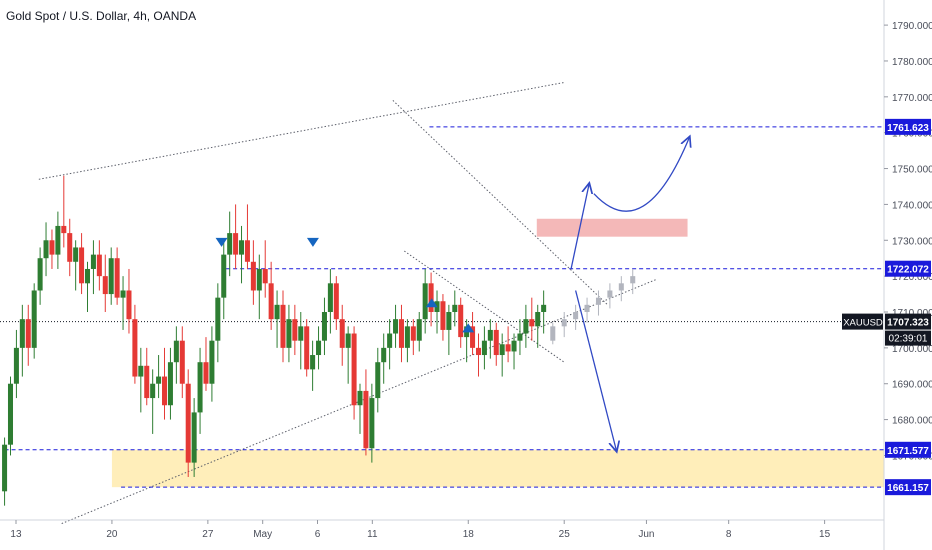  Describe the element at coordinates (908, 321) in the screenshot. I see `current-price-tag` at that location.